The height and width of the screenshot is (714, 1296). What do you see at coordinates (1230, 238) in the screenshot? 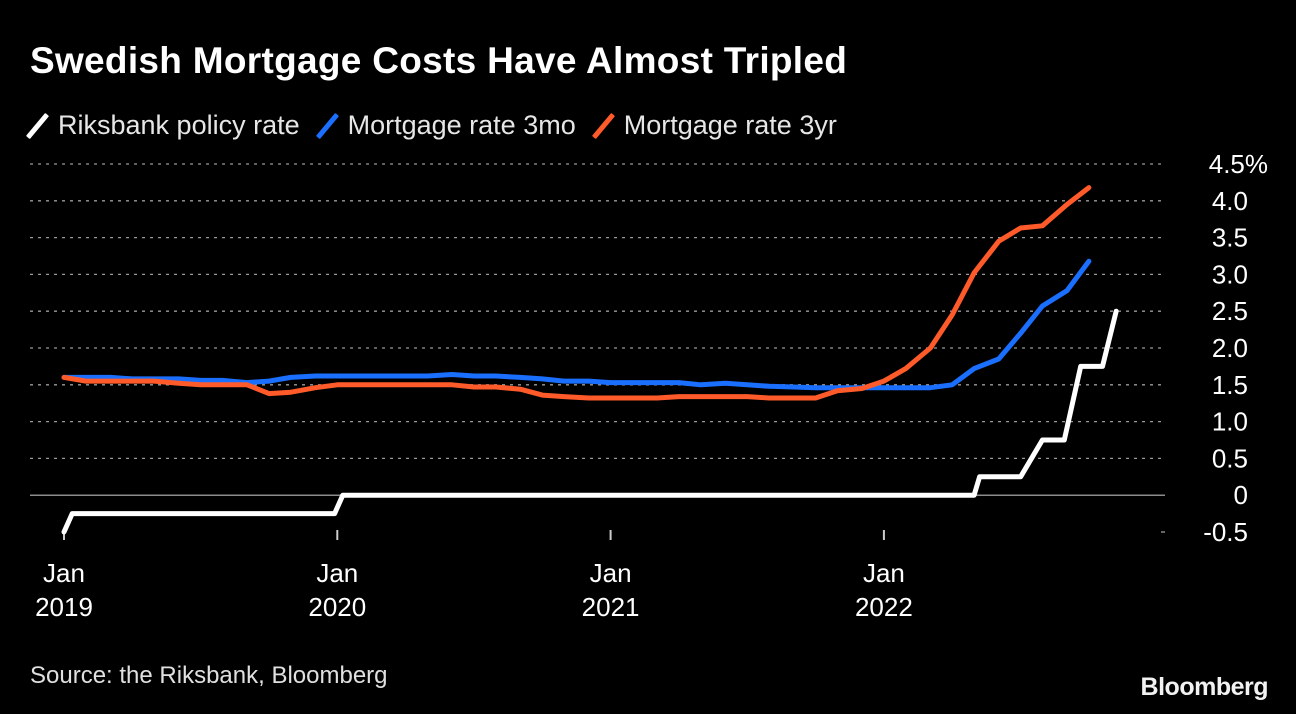
I see `y-tick-label: 3.5` at bounding box center [1230, 238].